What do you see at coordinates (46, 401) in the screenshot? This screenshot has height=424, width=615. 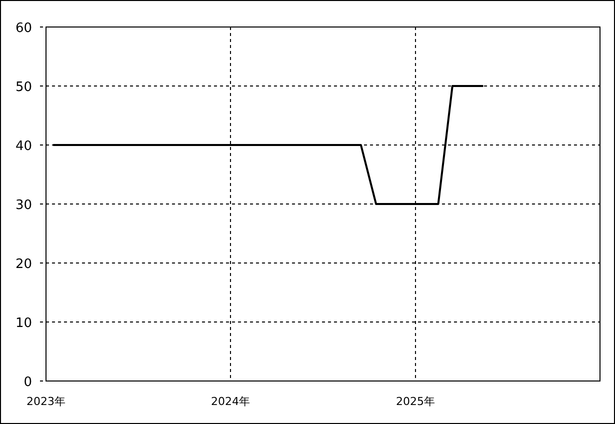 I see `x-tick-label: 2023年` at bounding box center [46, 401].